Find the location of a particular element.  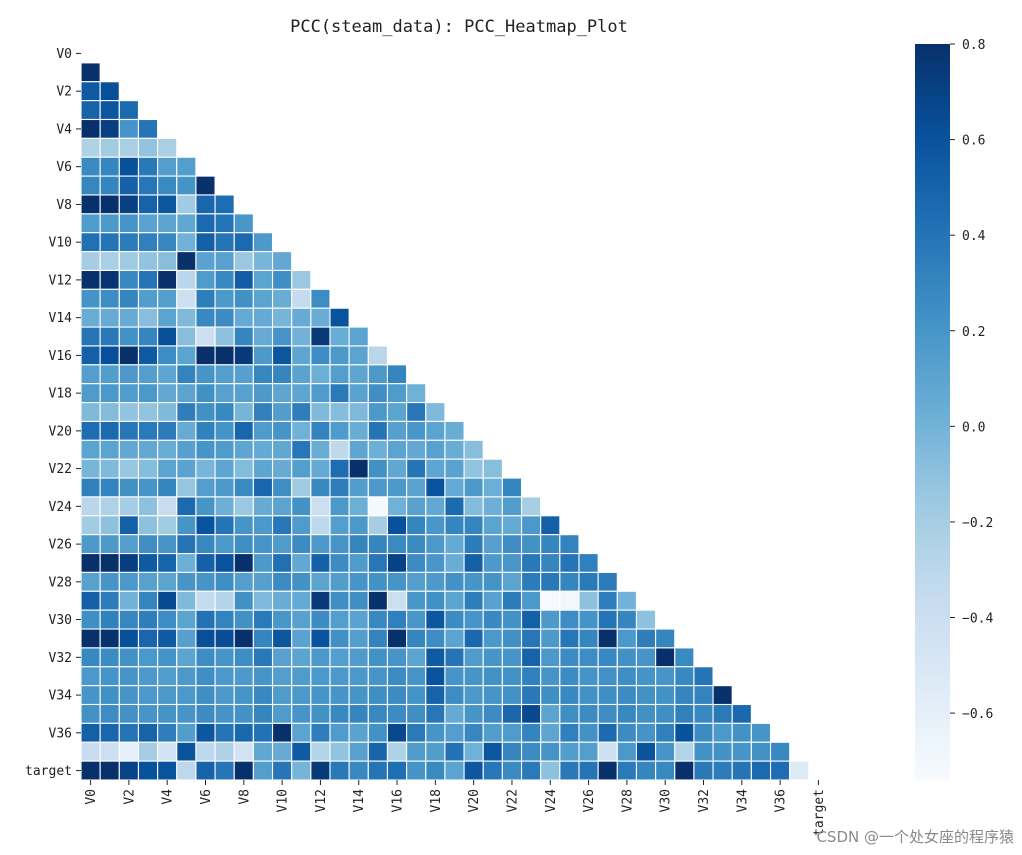

y-tick-label: V16 is located at coordinates (60, 356).